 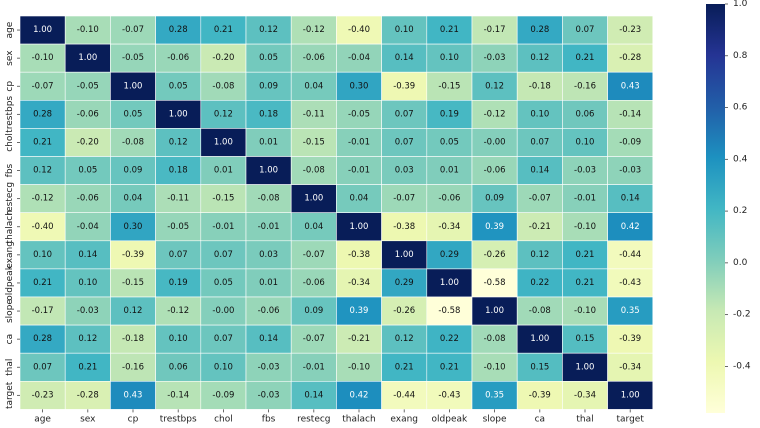 I want to click on heatmap-cell-age-oldpeak, so click(x=449, y=30).